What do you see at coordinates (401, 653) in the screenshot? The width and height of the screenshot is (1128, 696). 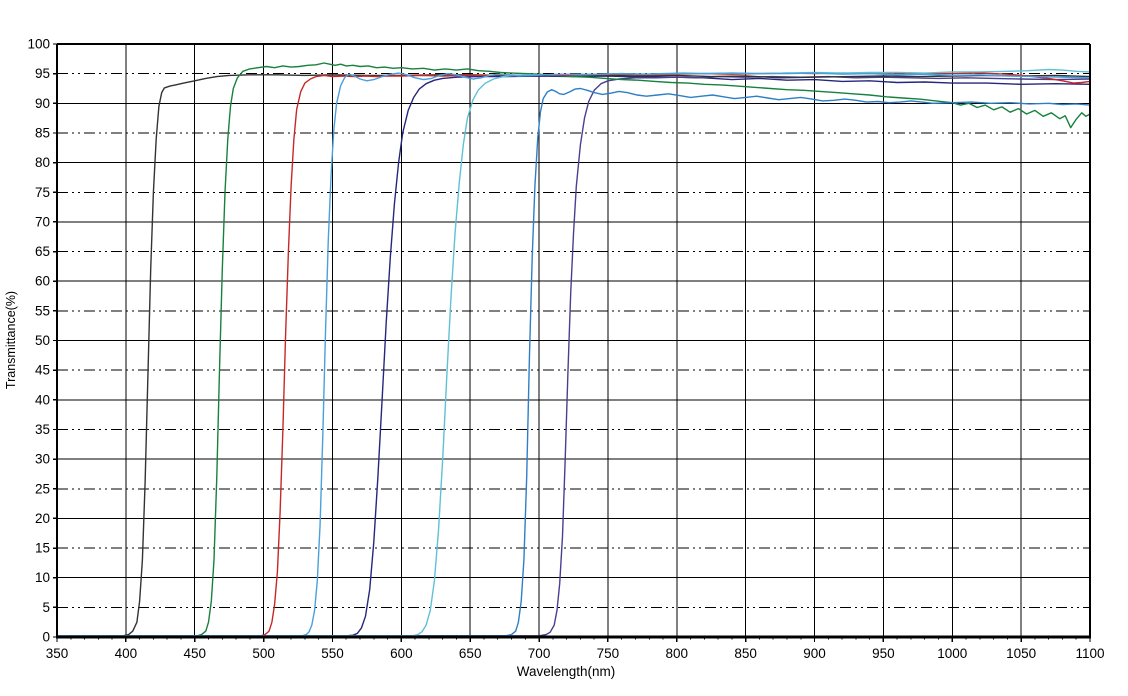 I see `x-tick-label: 600` at bounding box center [401, 653].